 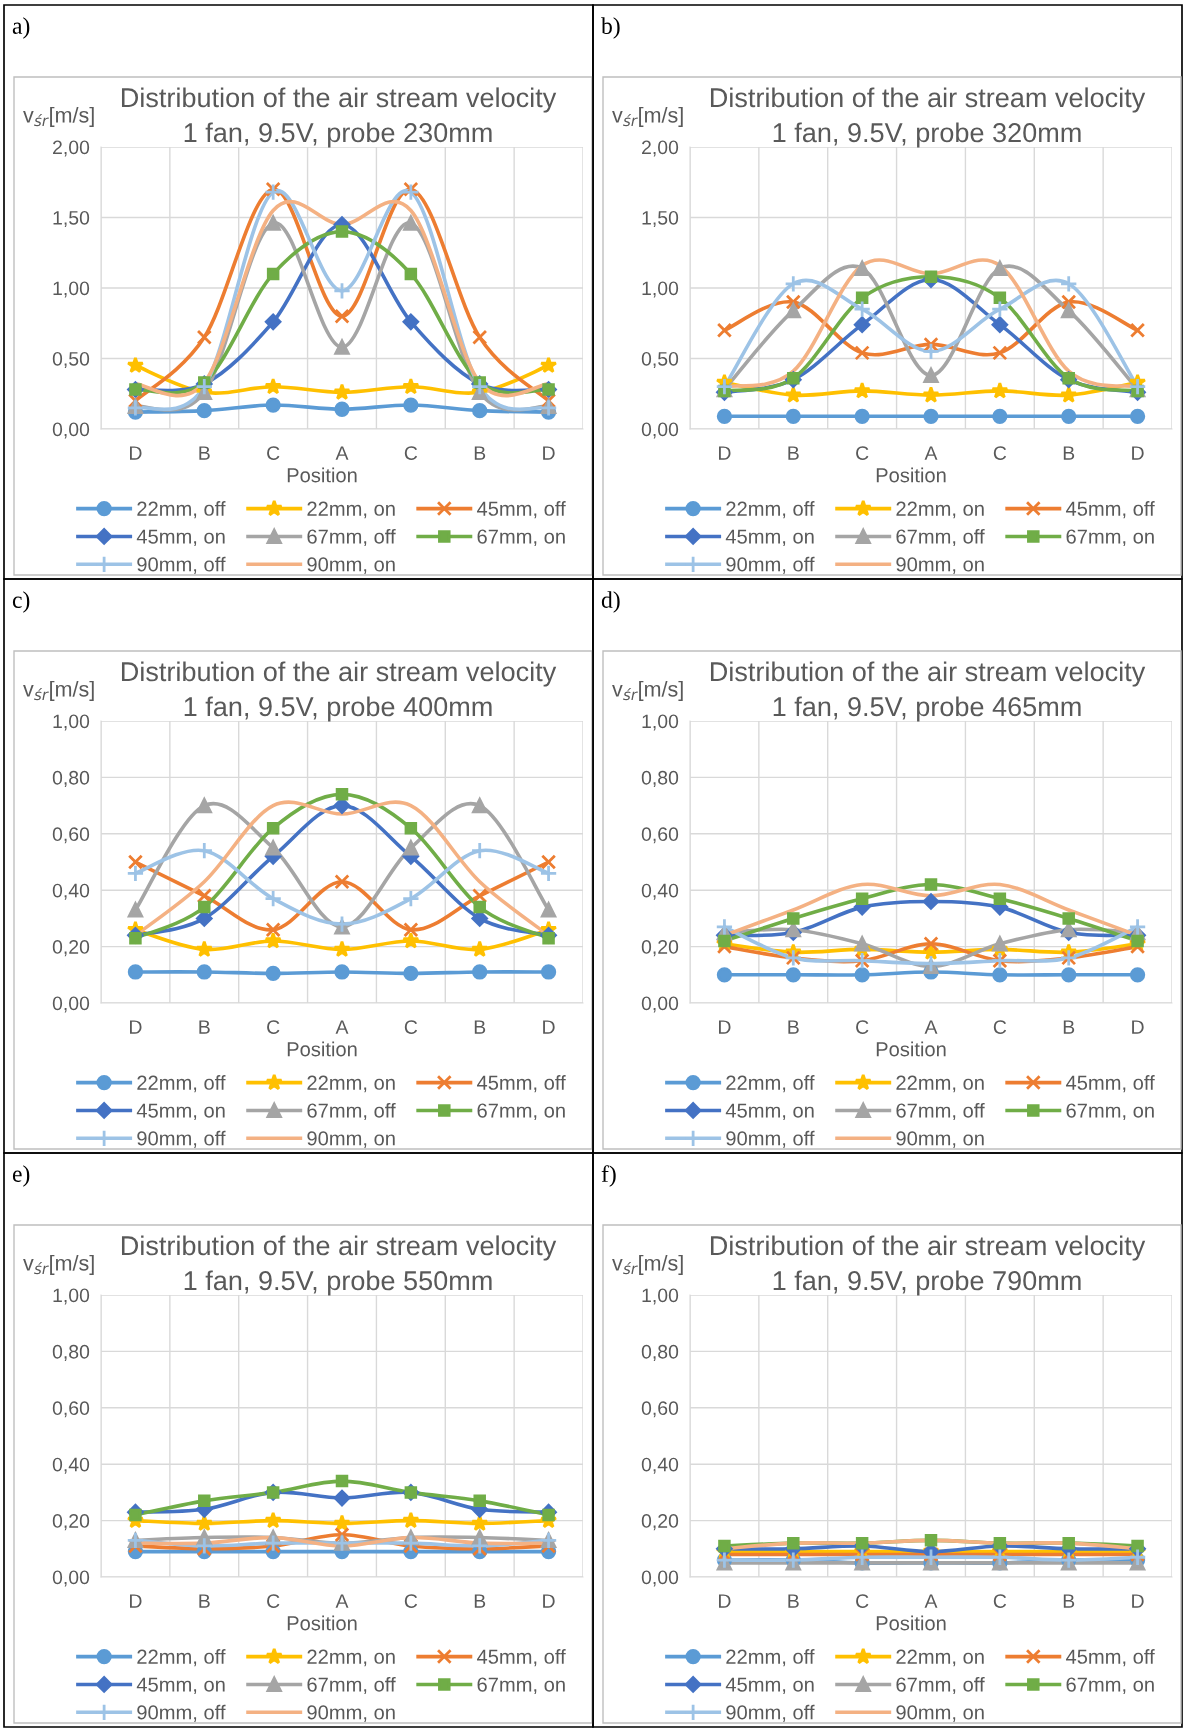 I want to click on text: e), so click(x=21, y=1176).